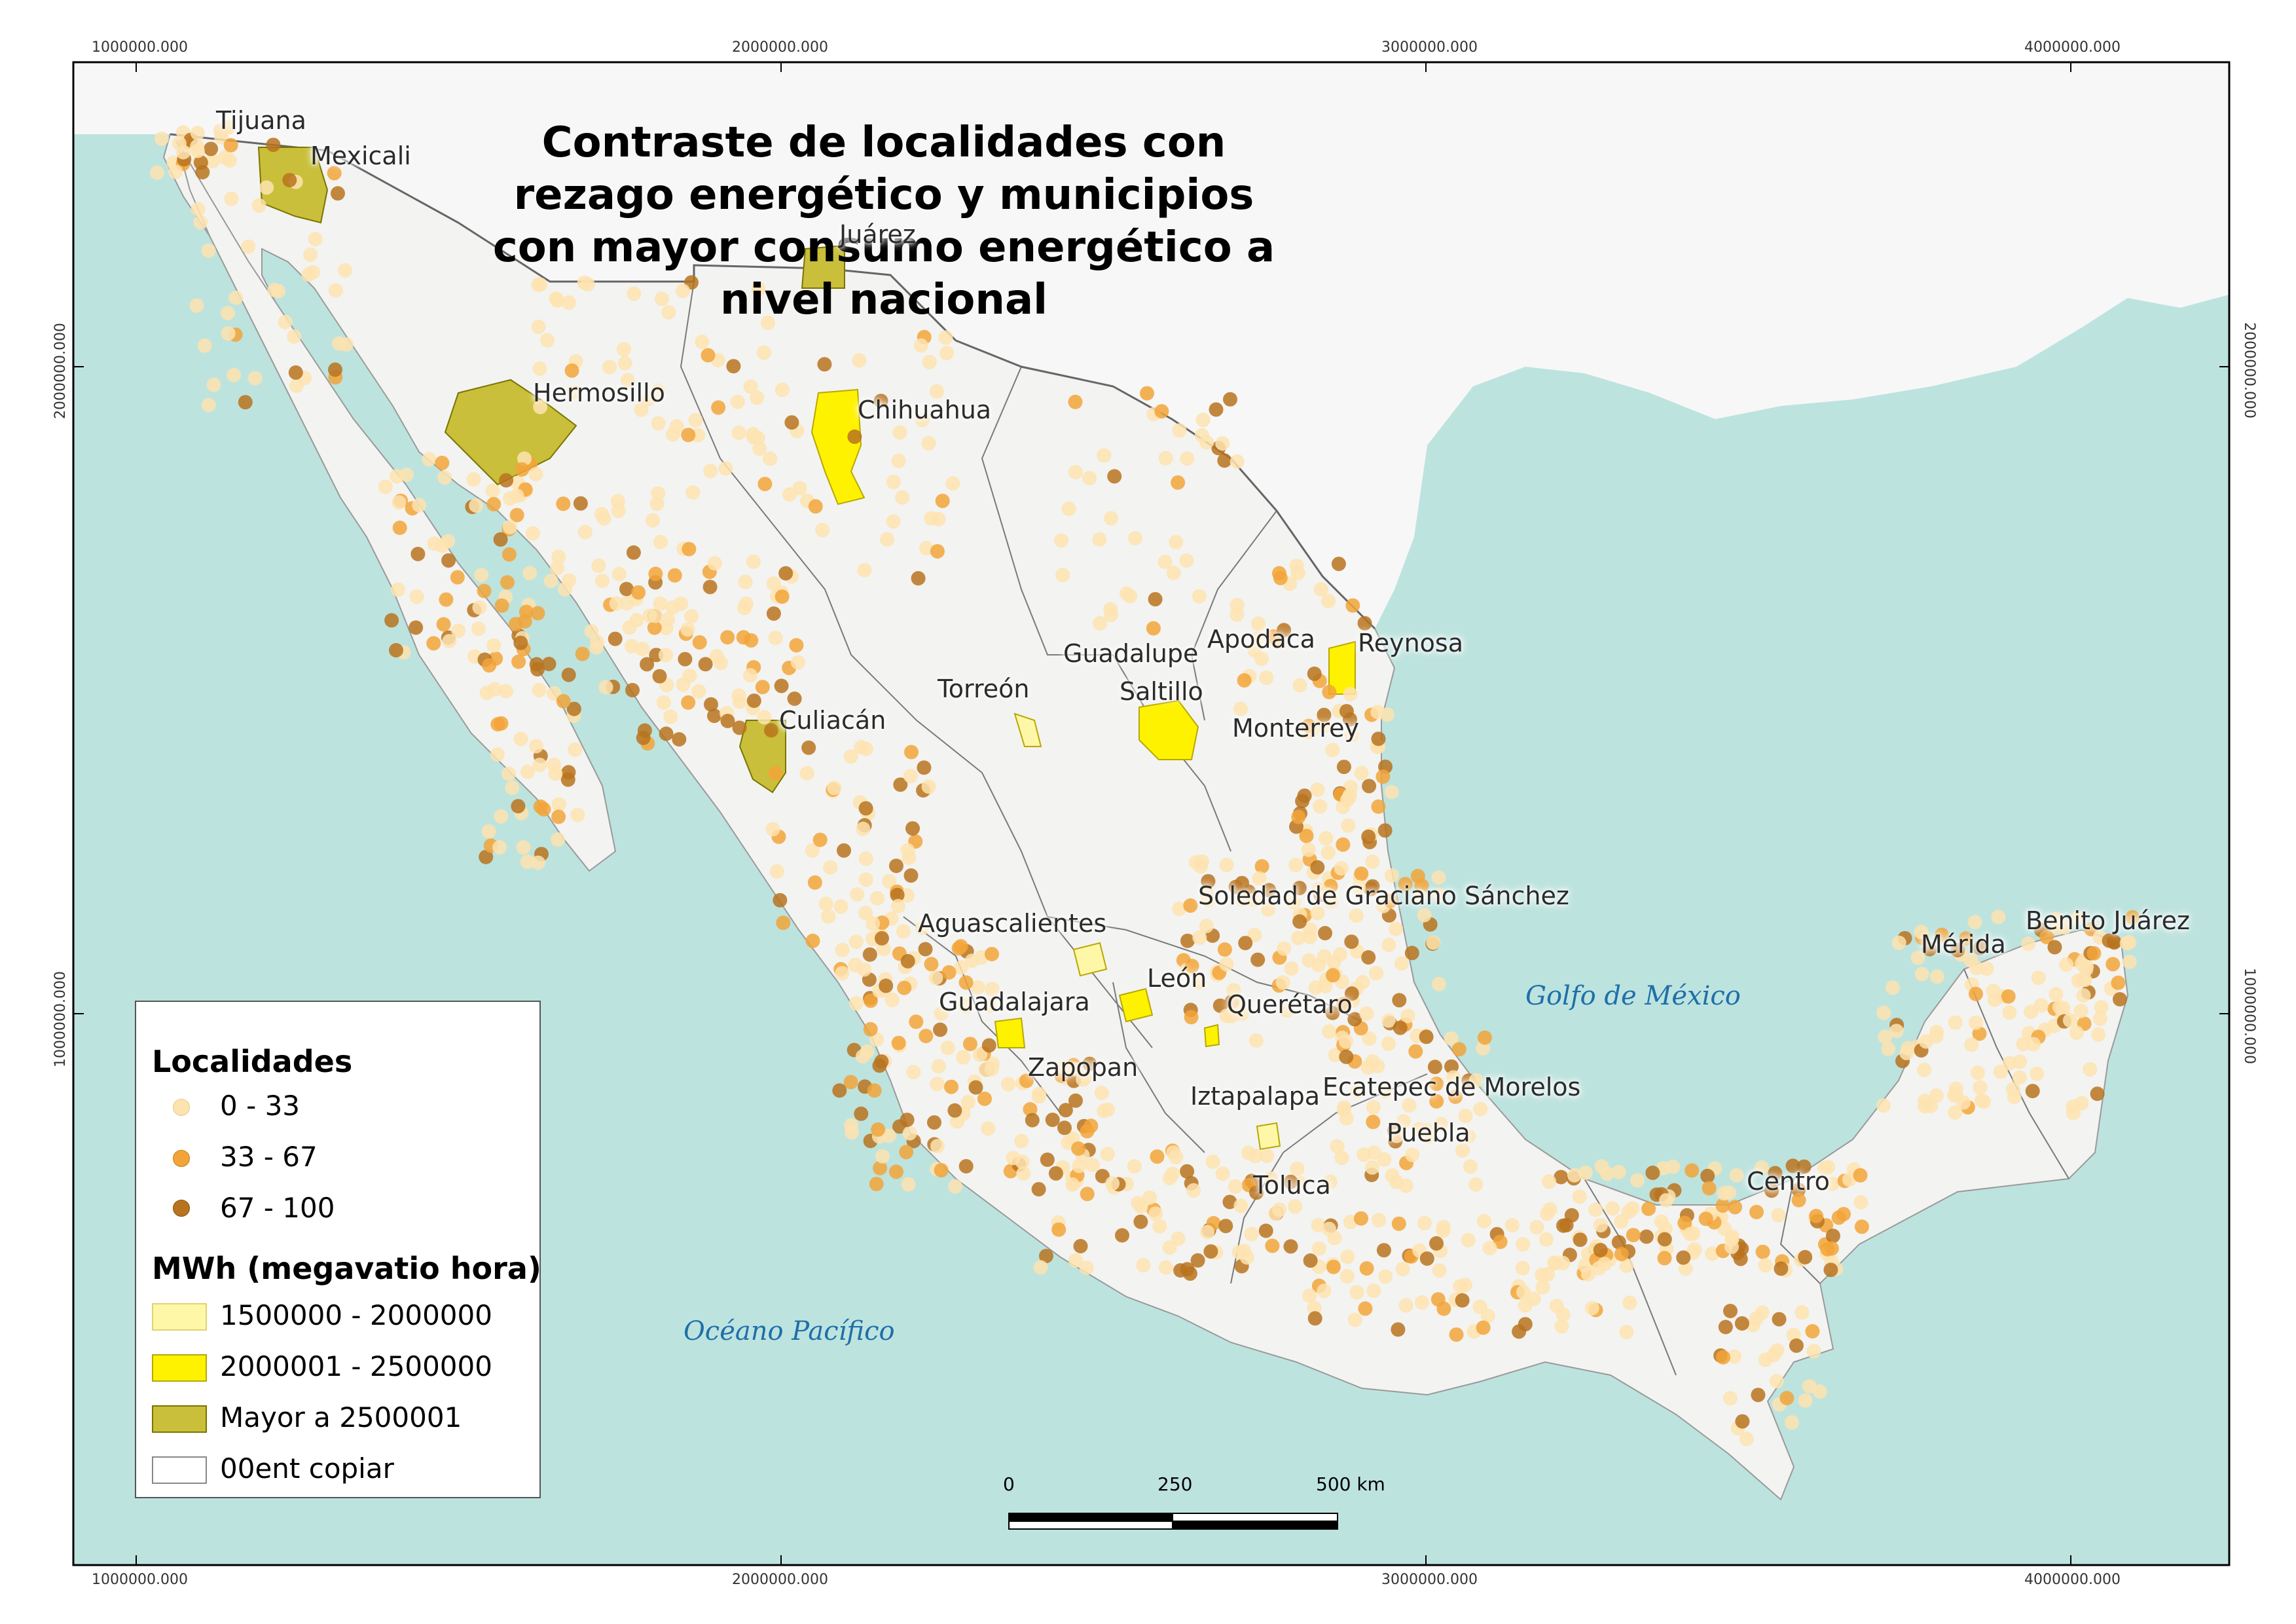 This screenshot has width=2296, height=1624. Describe the element at coordinates (1010, 1032) in the screenshot. I see `mun-guadalajara` at that location.